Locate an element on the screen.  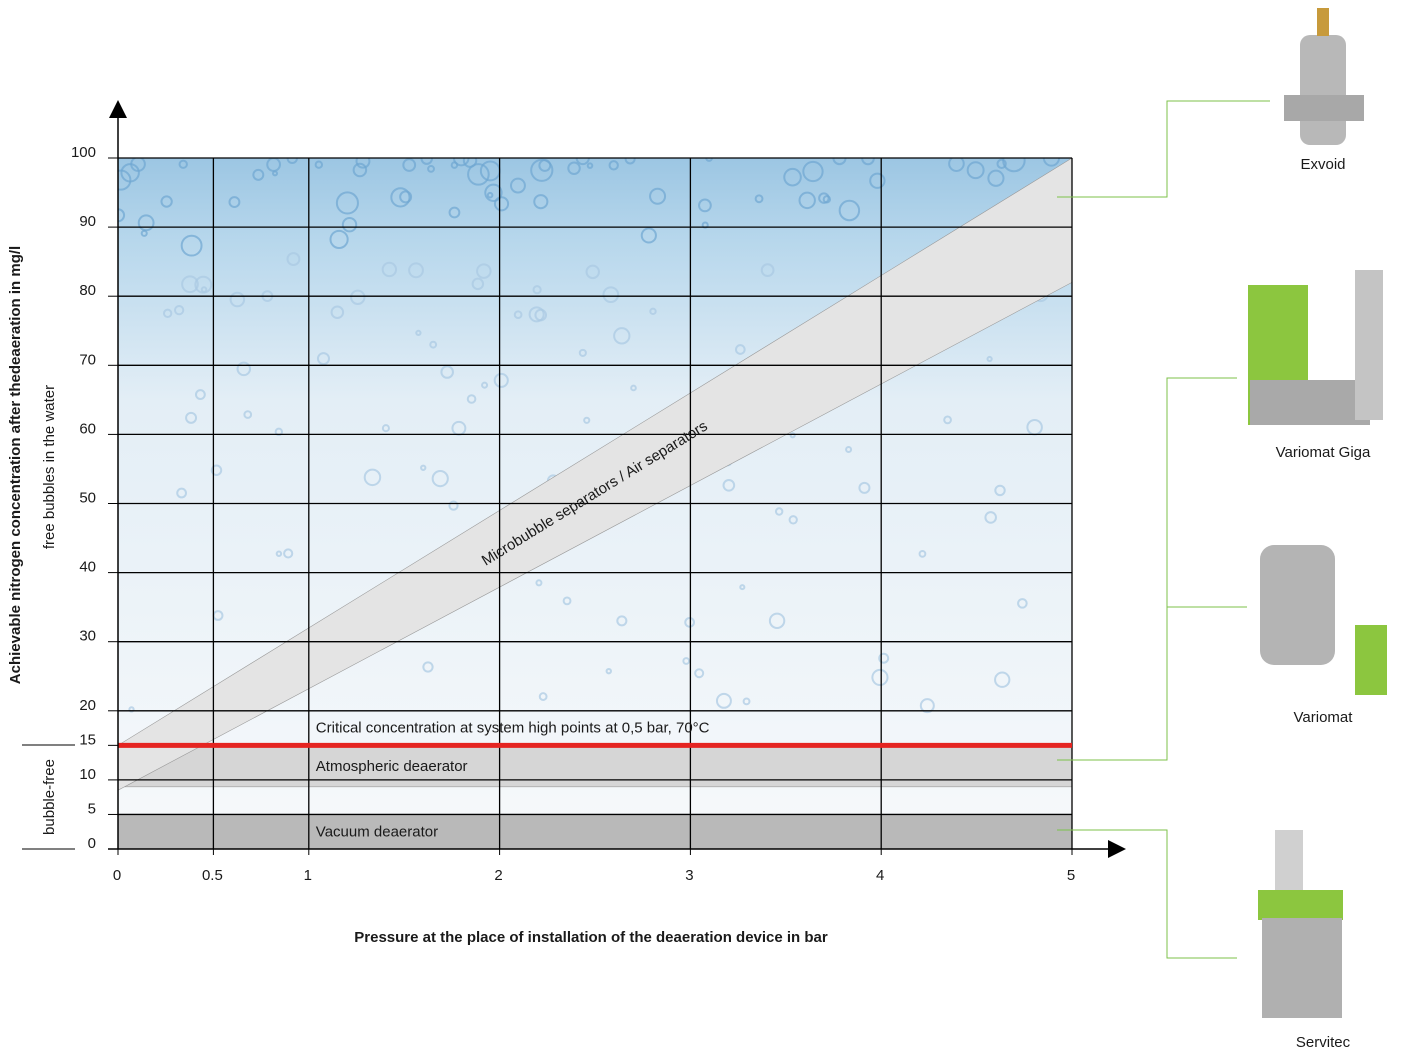
connectors is located at coordinates (1163, 529).